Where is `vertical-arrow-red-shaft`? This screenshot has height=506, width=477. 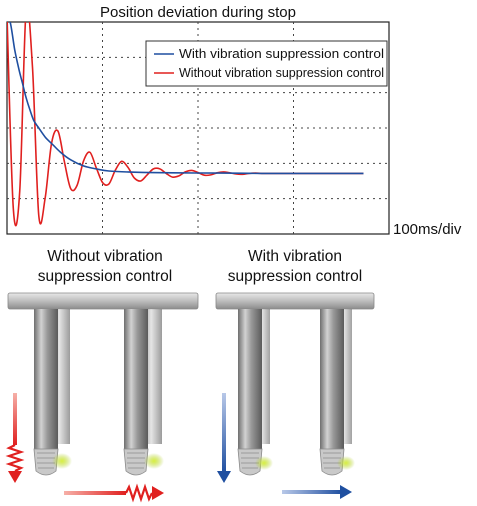 vertical-arrow-red-shaft is located at coordinates (15, 419).